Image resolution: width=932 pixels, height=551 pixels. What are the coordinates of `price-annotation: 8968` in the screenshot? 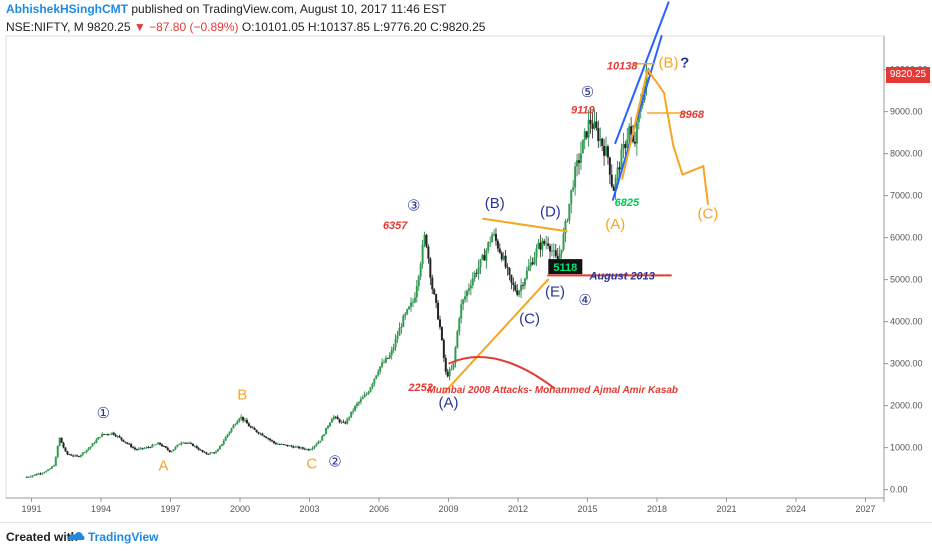 It's located at (691, 115).